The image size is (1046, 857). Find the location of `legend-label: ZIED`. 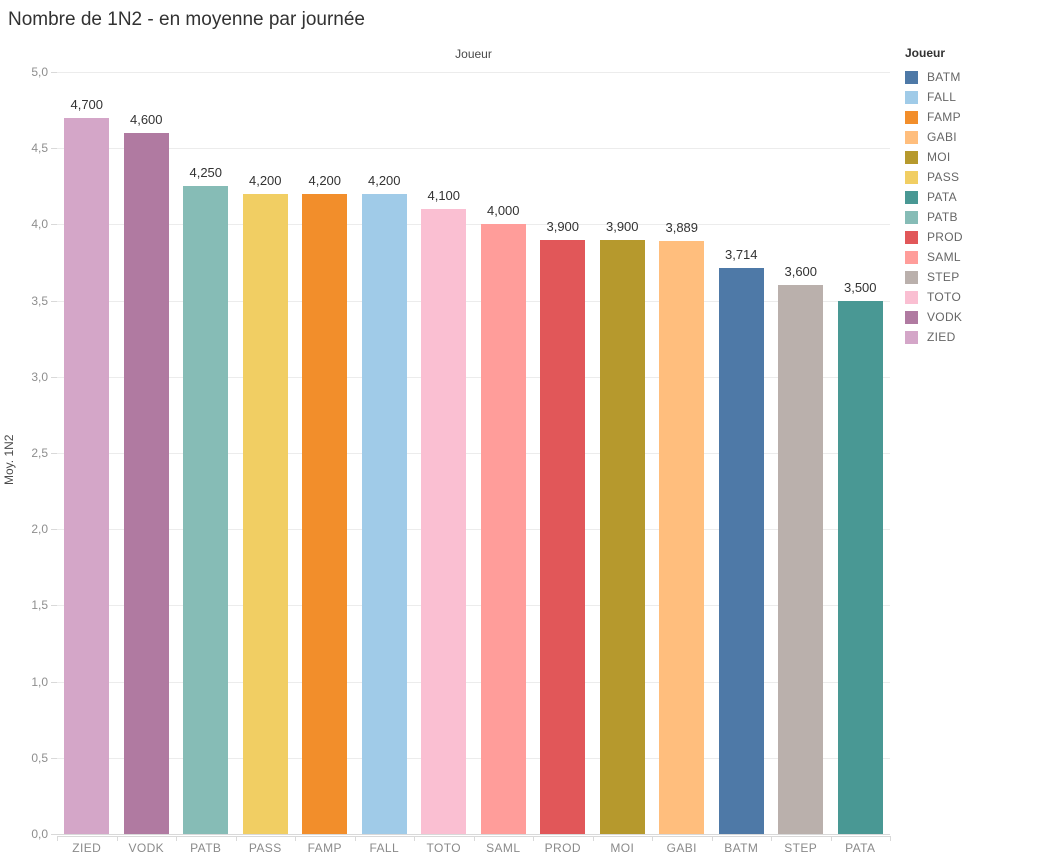

legend-label: ZIED is located at coordinates (941, 337).